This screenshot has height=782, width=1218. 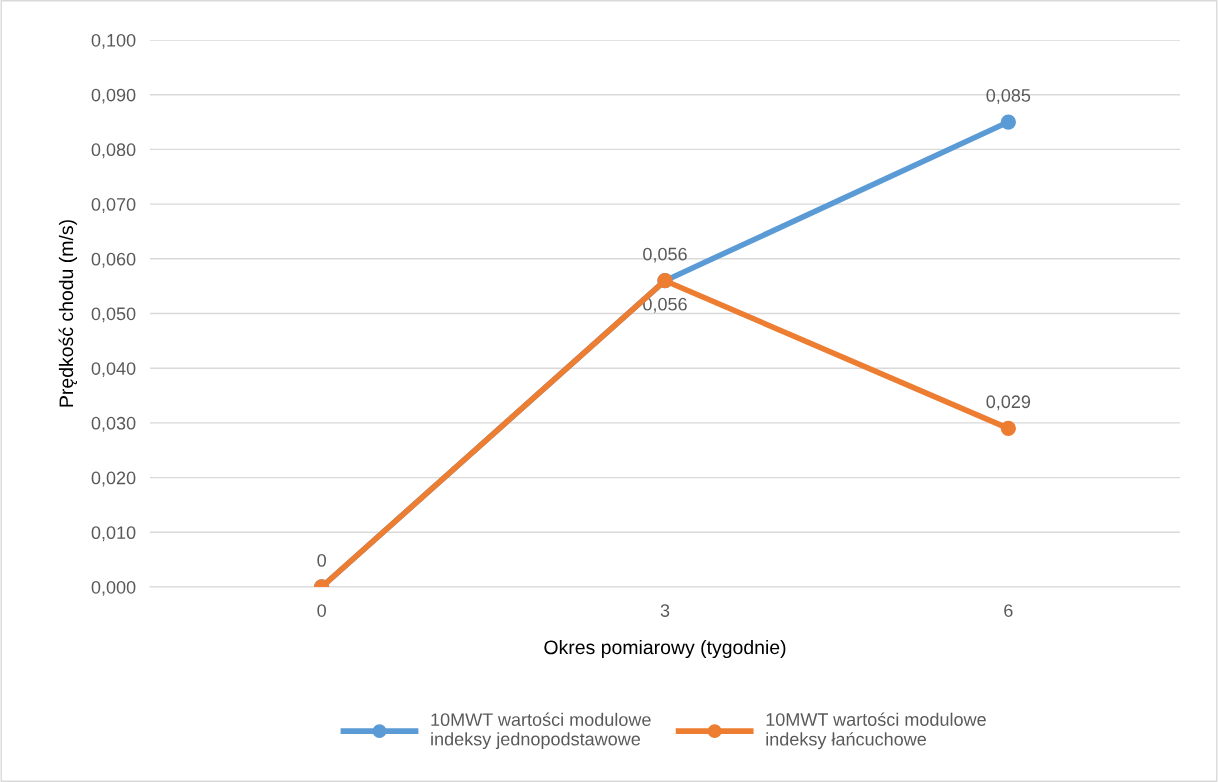 I want to click on y-tick-label: 0,100, so click(x=113, y=41).